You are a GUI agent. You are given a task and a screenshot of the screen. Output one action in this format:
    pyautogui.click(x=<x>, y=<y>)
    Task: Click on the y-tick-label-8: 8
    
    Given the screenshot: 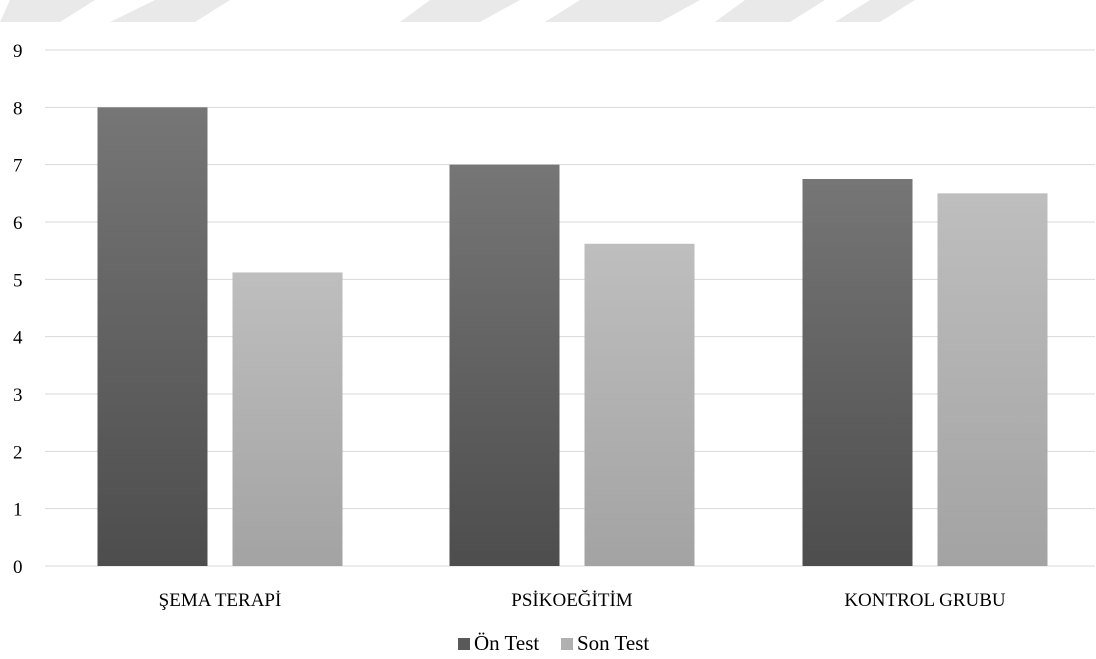 What is the action you would take?
    pyautogui.click(x=18, y=108)
    